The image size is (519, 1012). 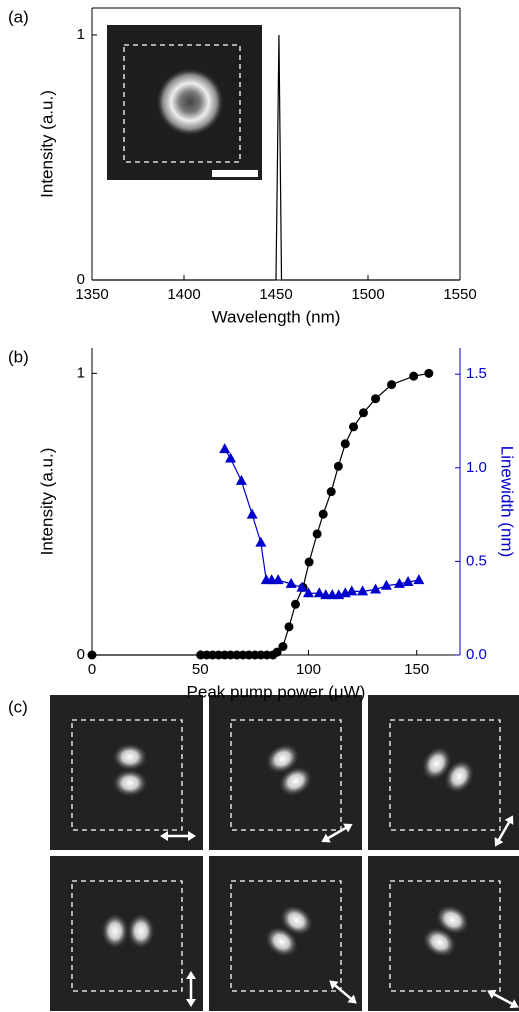 I want to click on y2-tick-label: 0.0, so click(x=476, y=654).